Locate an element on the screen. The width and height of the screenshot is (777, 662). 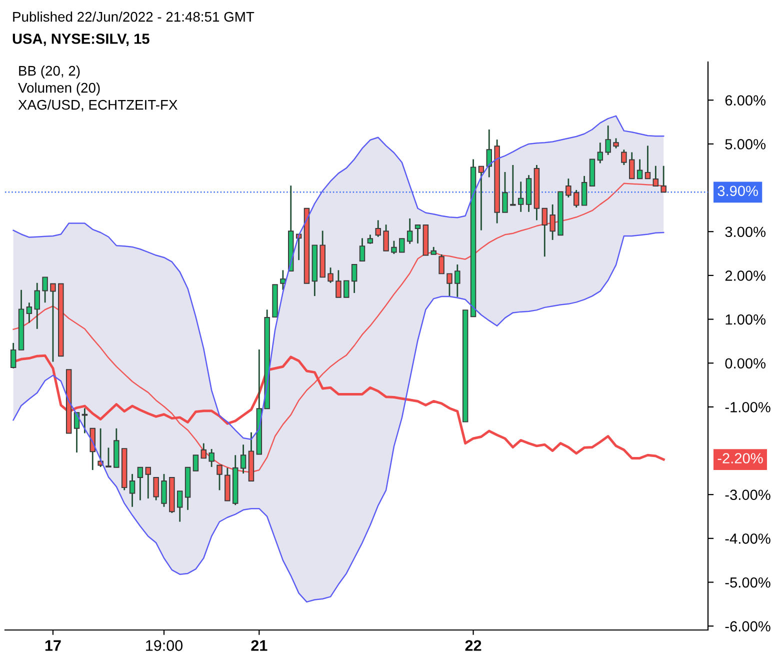
y-tick-label: 3.00% is located at coordinates (745, 232).